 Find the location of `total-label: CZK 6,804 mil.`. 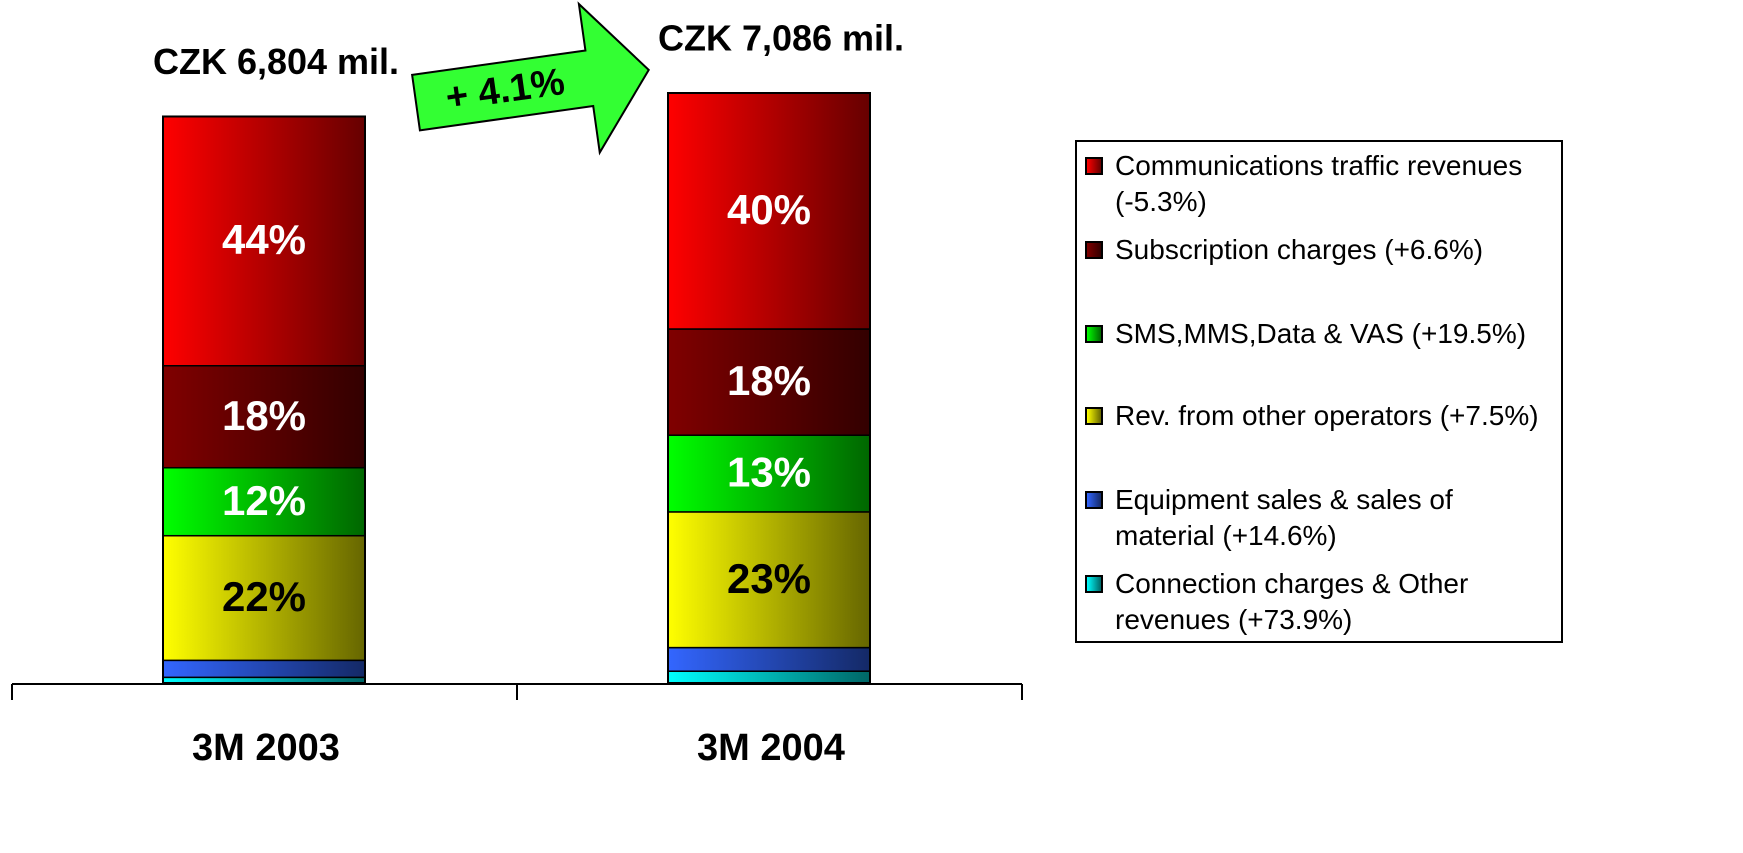

total-label: CZK 6,804 mil. is located at coordinates (276, 61).